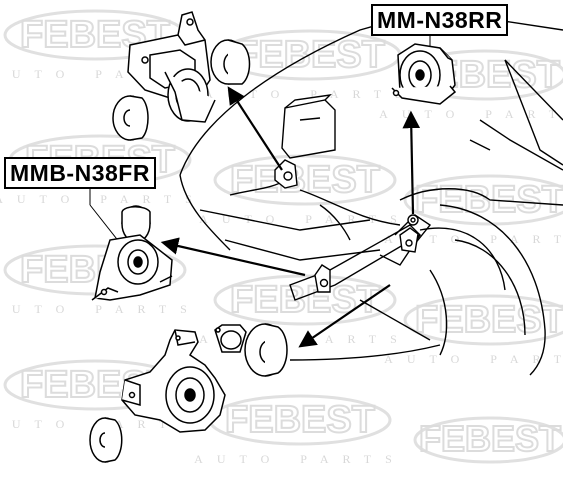 The width and height of the screenshot is (563, 482). What do you see at coordinates (424, 74) in the screenshot?
I see `part-rear-right-mount` at bounding box center [424, 74].